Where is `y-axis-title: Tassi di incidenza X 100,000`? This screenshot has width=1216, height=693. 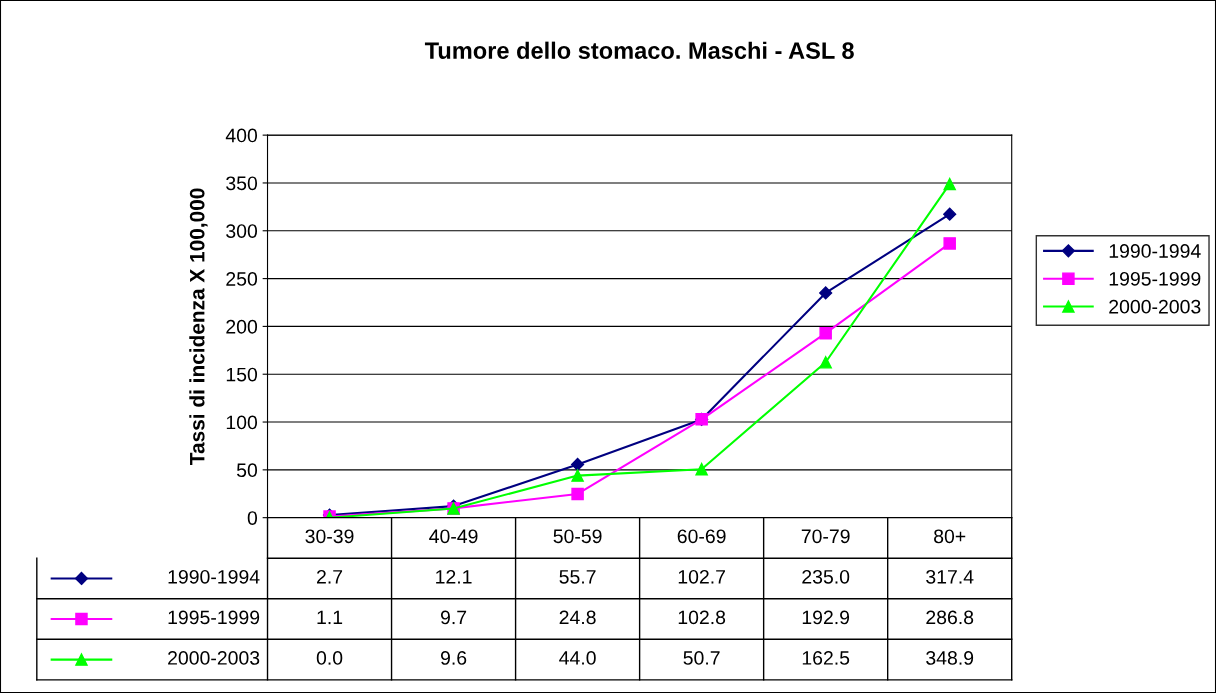 y-axis-title: Tassi di incidenza X 100,000 is located at coordinates (198, 326).